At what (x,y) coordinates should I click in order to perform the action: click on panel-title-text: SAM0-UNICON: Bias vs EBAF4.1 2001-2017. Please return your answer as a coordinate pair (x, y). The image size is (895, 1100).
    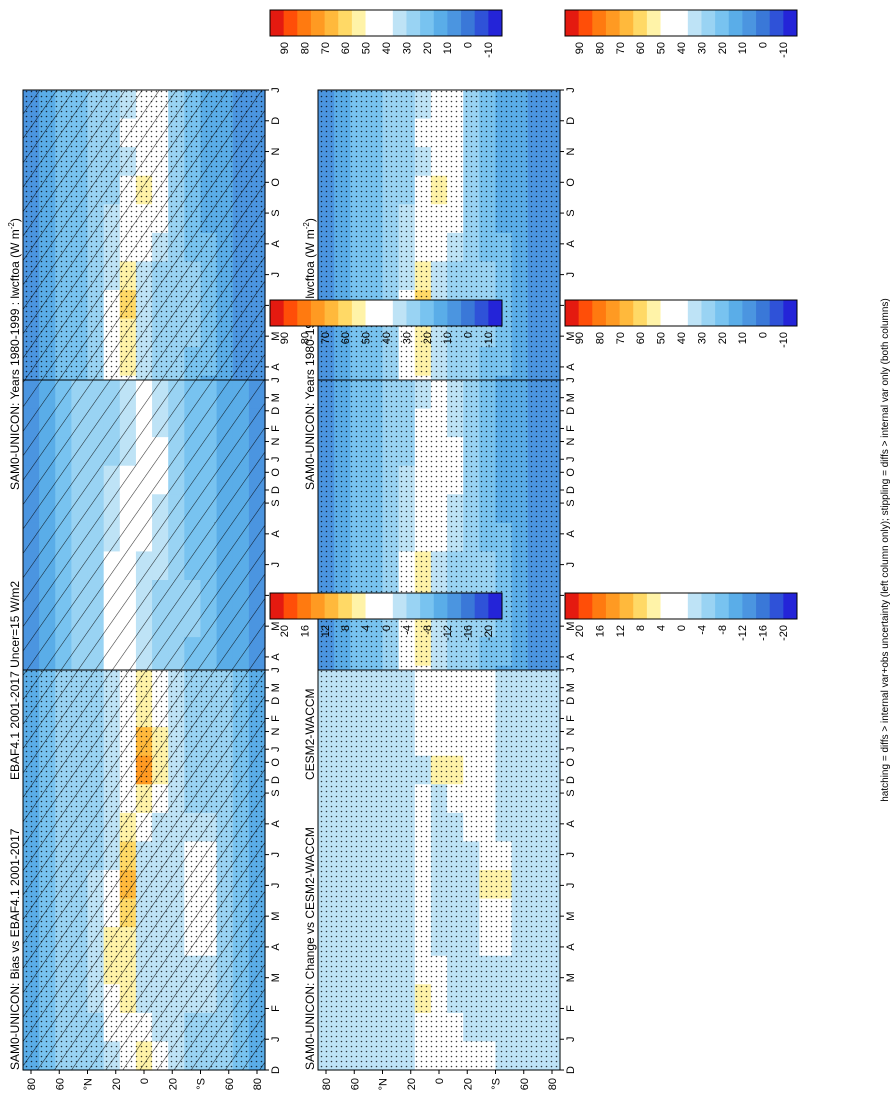
    Looking at the image, I should click on (15, 949).